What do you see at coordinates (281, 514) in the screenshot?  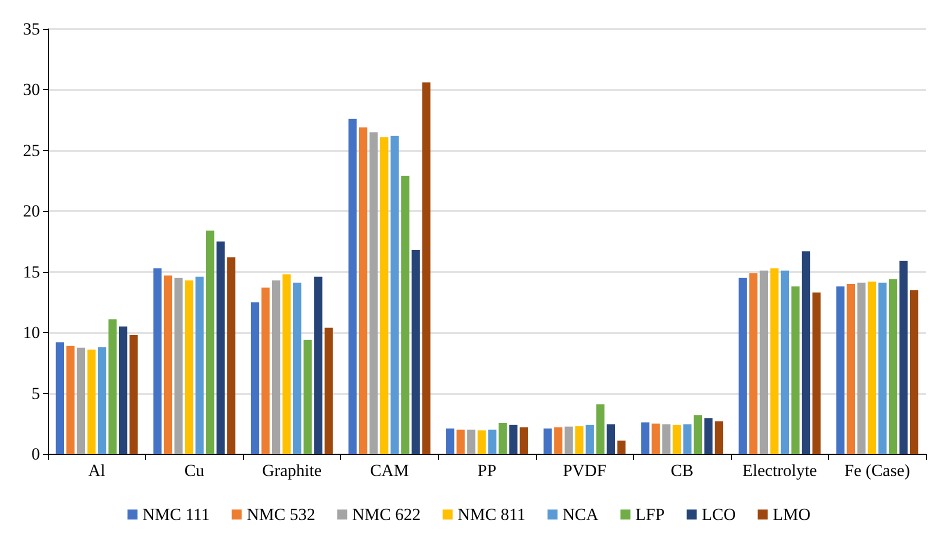 I see `legend-label: NMC 532` at bounding box center [281, 514].